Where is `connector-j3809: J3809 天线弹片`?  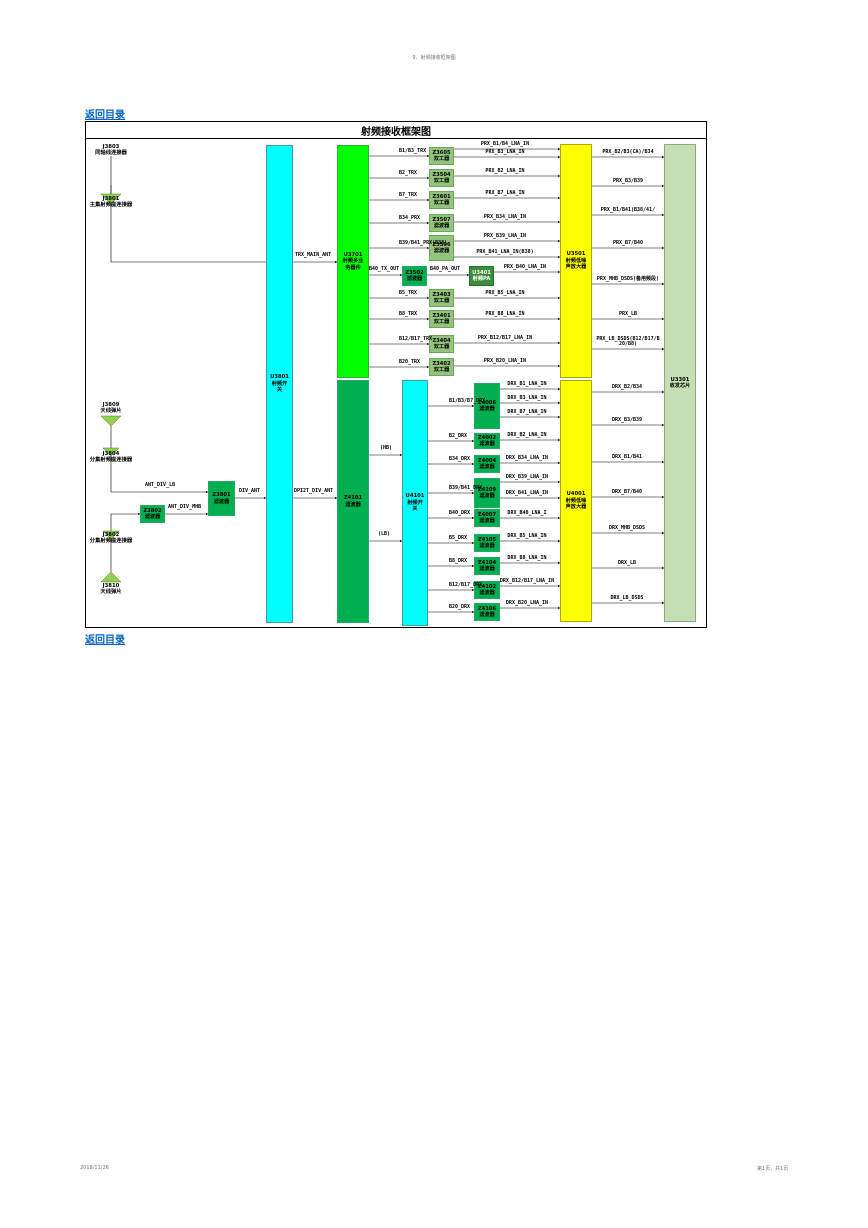 connector-j3809: J3809 天线弹片 is located at coordinates (111, 408).